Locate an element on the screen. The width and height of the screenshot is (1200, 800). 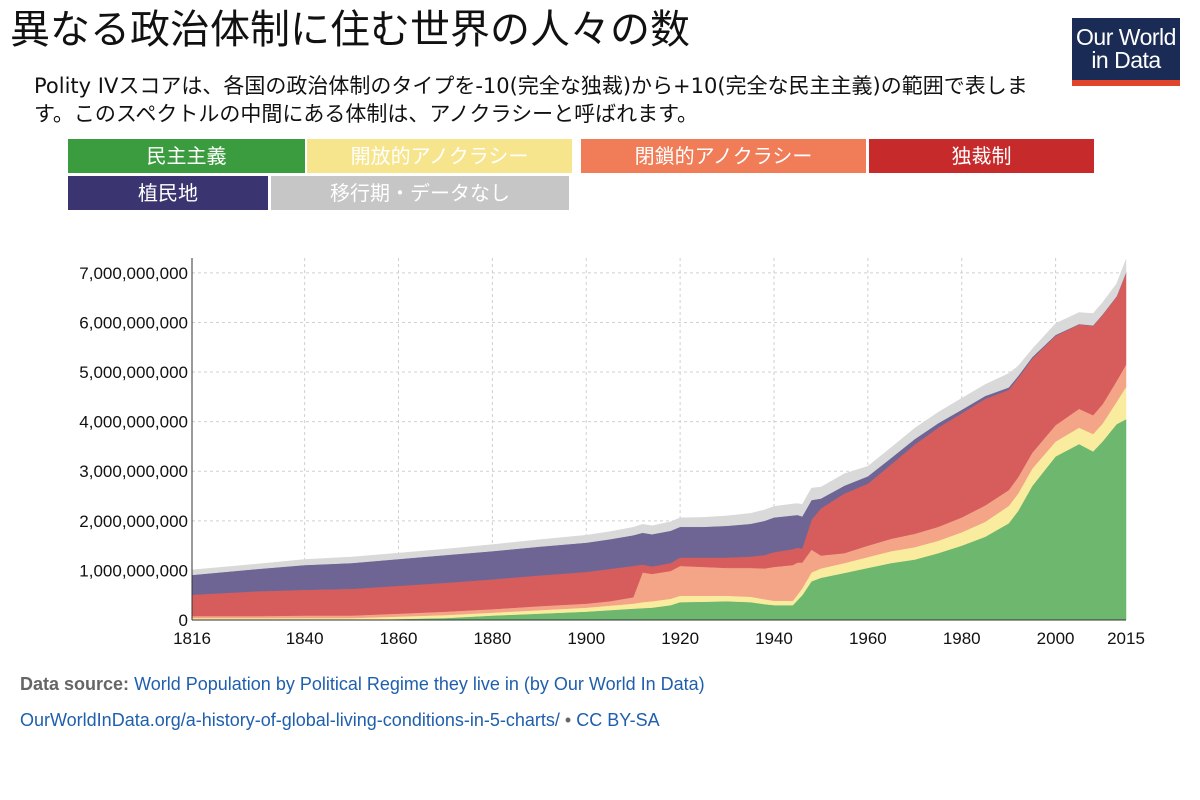
x-tick-label: 1860 is located at coordinates (399, 638).